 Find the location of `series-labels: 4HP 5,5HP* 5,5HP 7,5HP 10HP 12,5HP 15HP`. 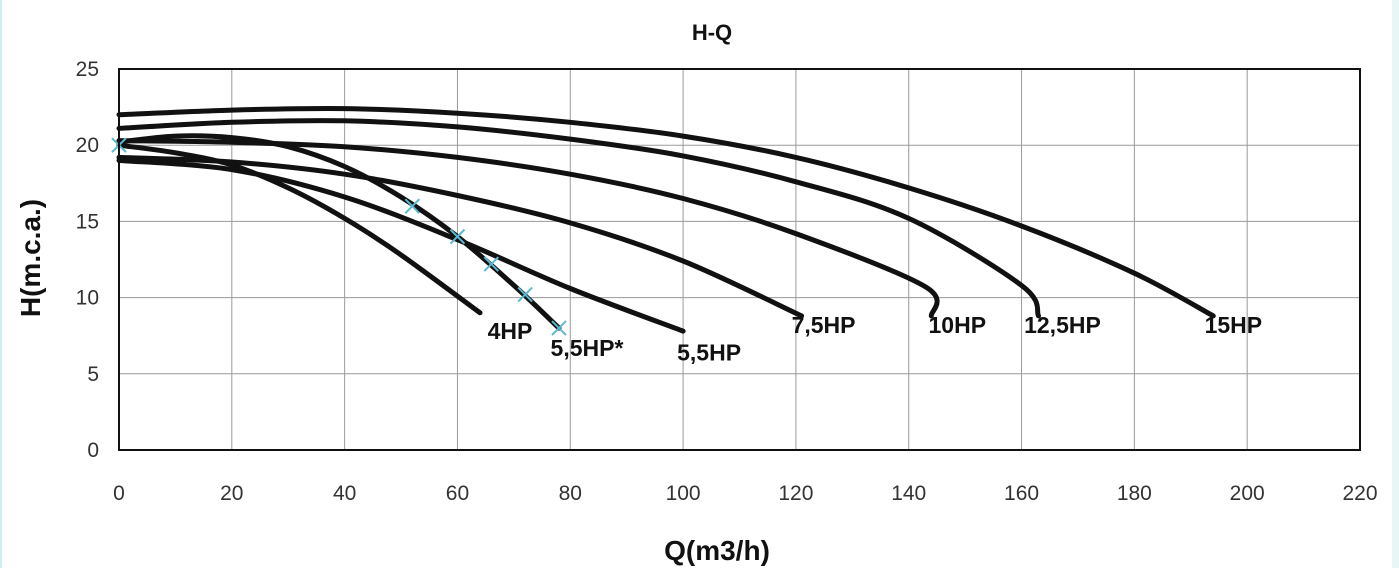

series-labels: 4HP 5,5HP* 5,5HP 7,5HP 10HP 12,5HP 15HP is located at coordinates (875, 338).